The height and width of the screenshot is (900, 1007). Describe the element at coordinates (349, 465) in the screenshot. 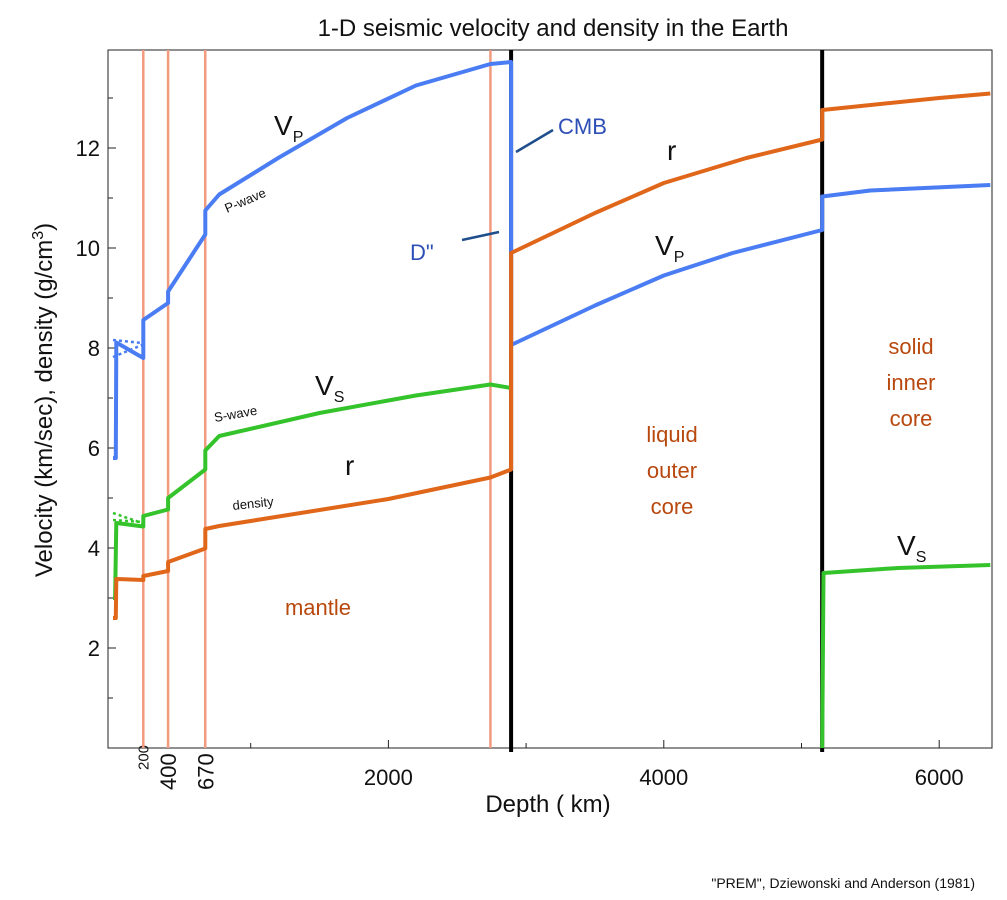

I see `upper-rho-label: r` at that location.